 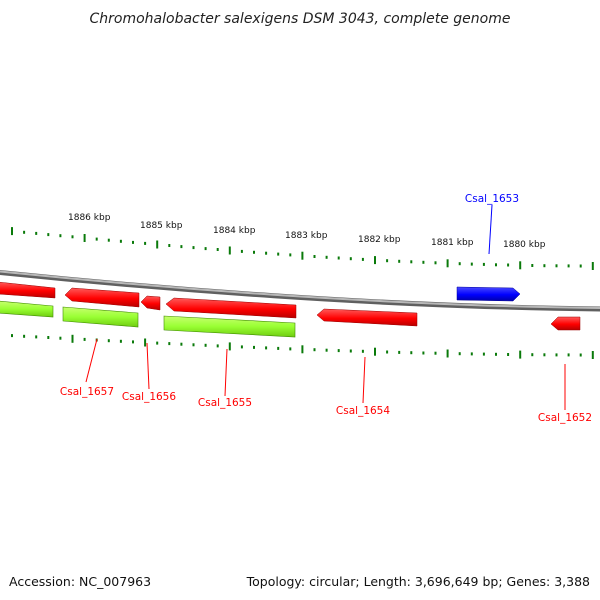 What do you see at coordinates (87, 392) in the screenshot?
I see `gene-label-csal-1657: Csal_1657` at bounding box center [87, 392].